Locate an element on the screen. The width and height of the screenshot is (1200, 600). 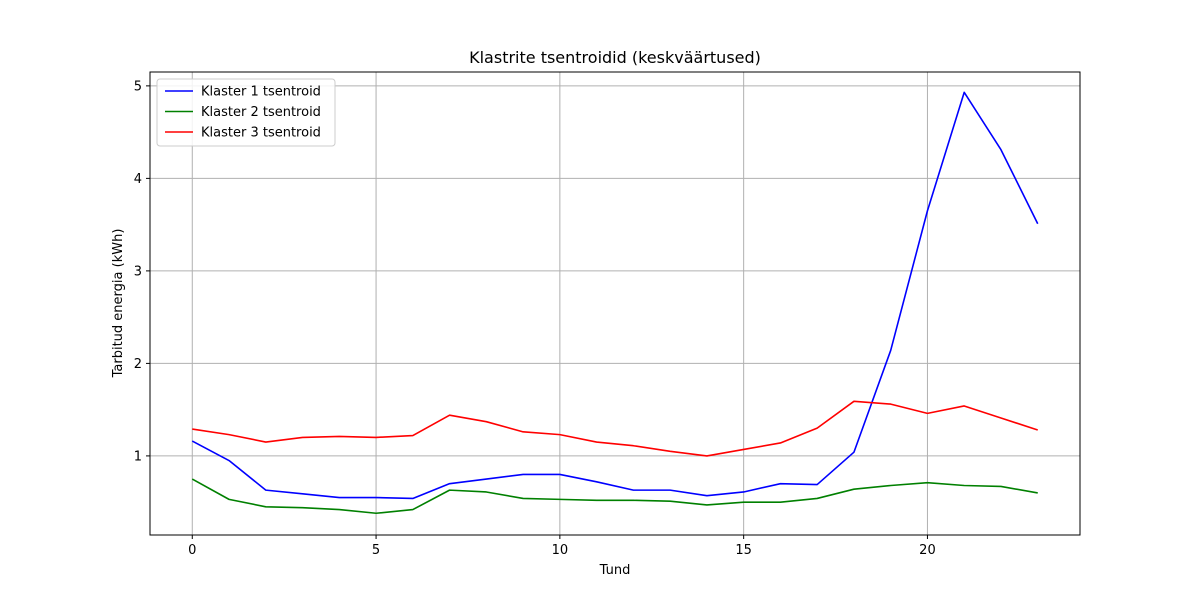
legend-label-klaster-2: Klaster 2 tsentroid is located at coordinates (261, 112).